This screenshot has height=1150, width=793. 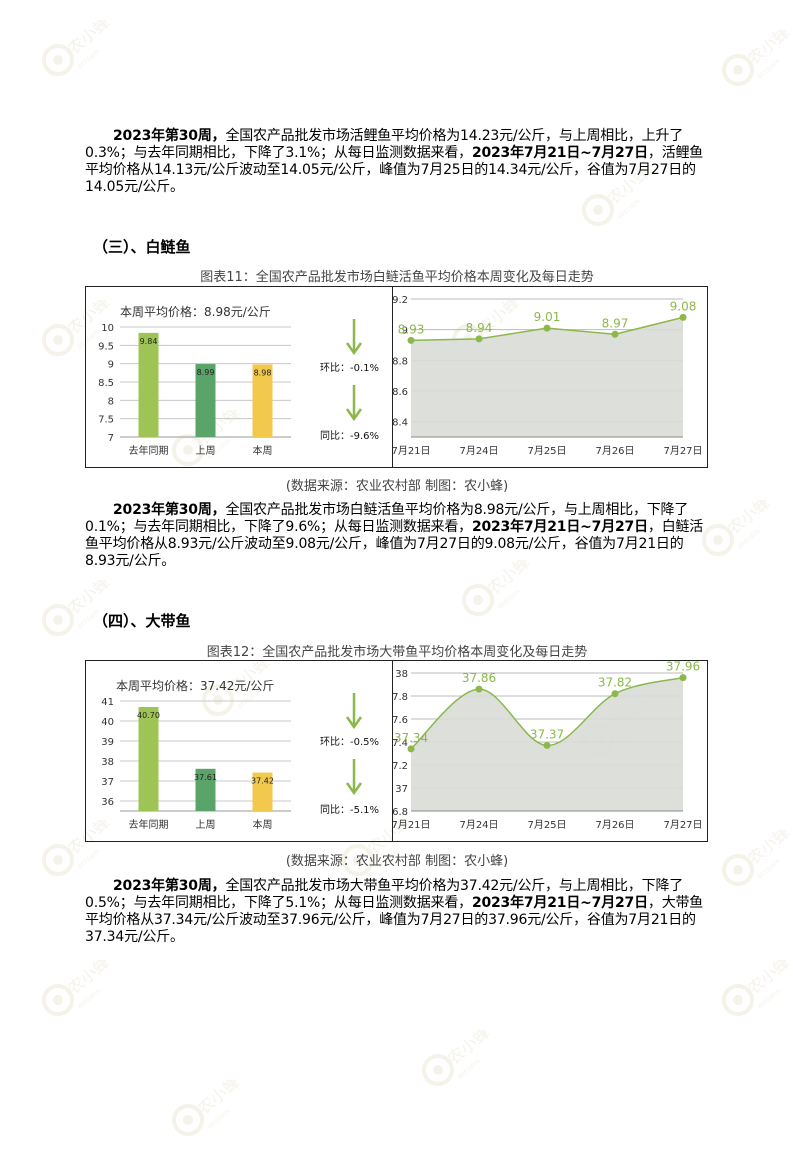 What do you see at coordinates (401, 789) in the screenshot?
I see `y-tick-label: 37` at bounding box center [401, 789].